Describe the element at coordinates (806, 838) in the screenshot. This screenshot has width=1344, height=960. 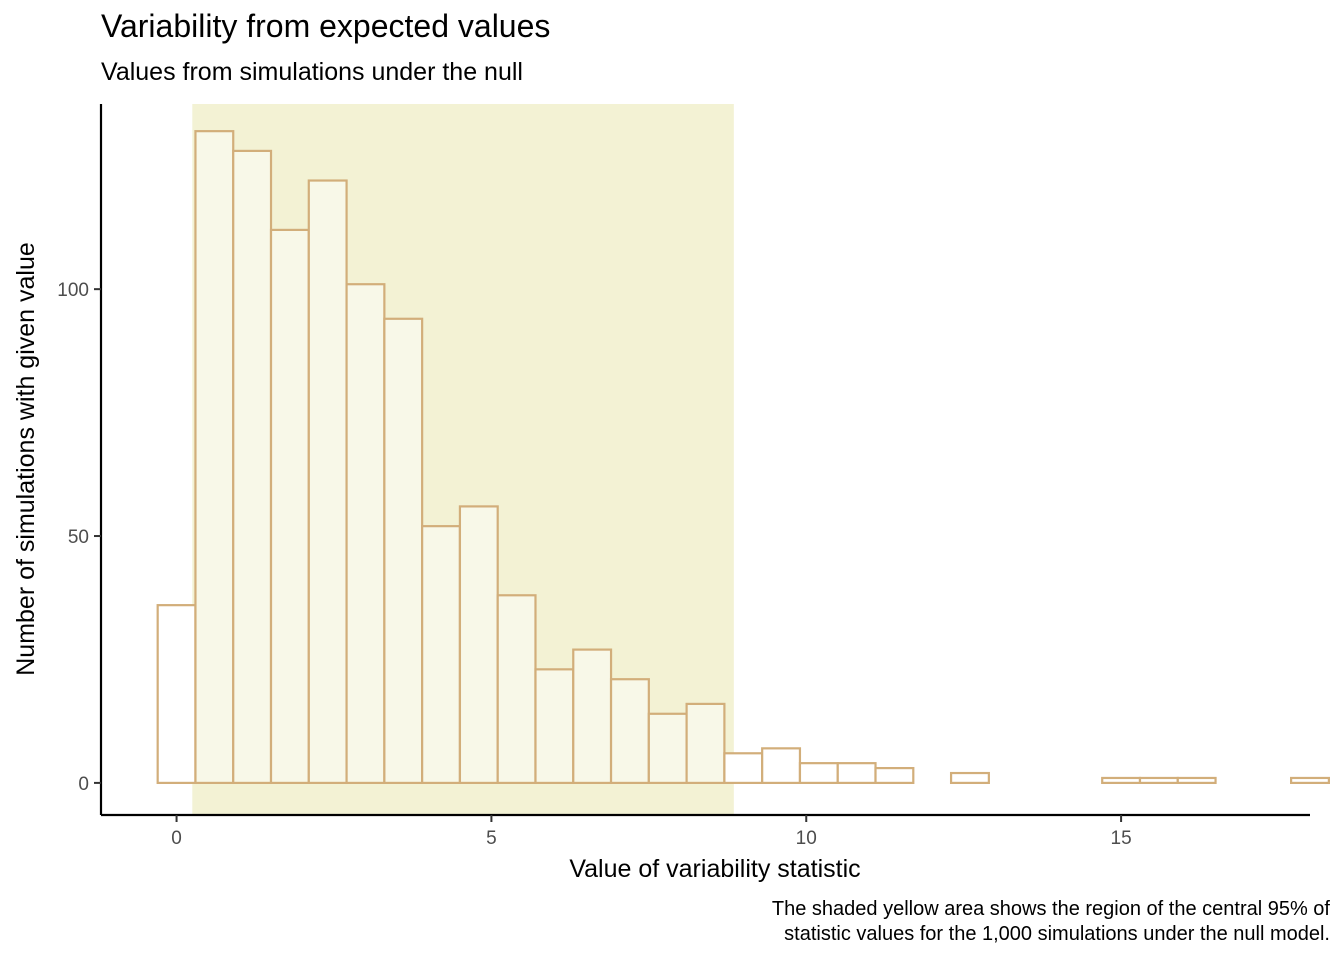
I see `x-tick-label: 10` at that location.